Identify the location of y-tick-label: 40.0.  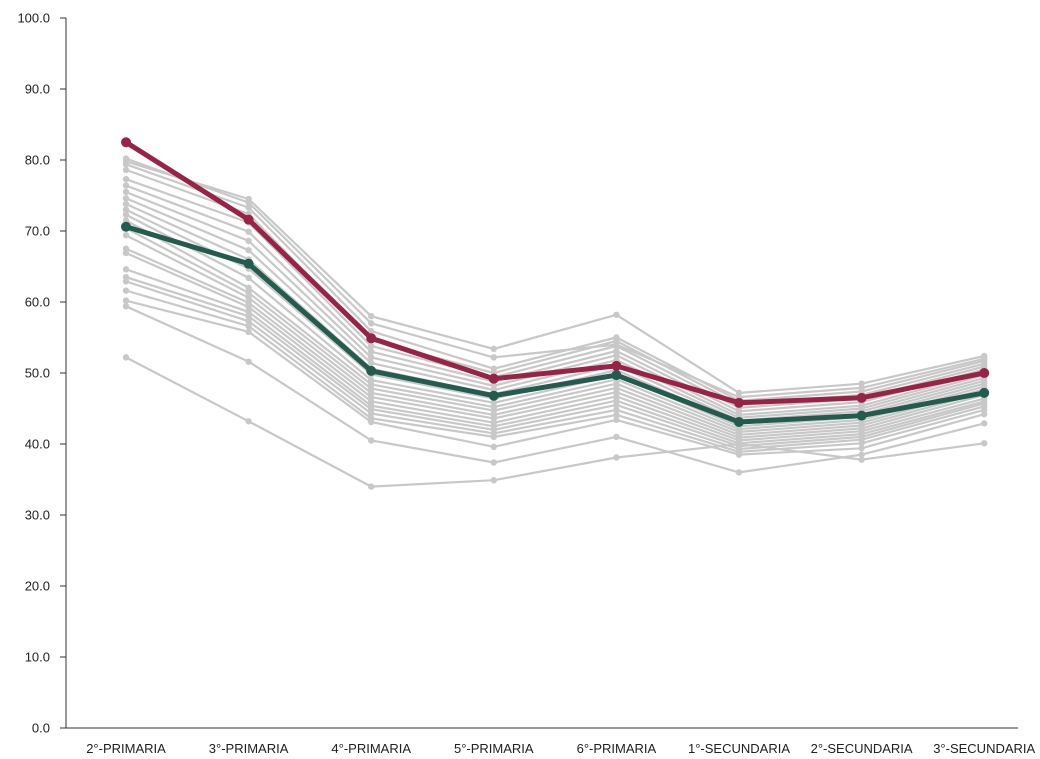
(37, 444).